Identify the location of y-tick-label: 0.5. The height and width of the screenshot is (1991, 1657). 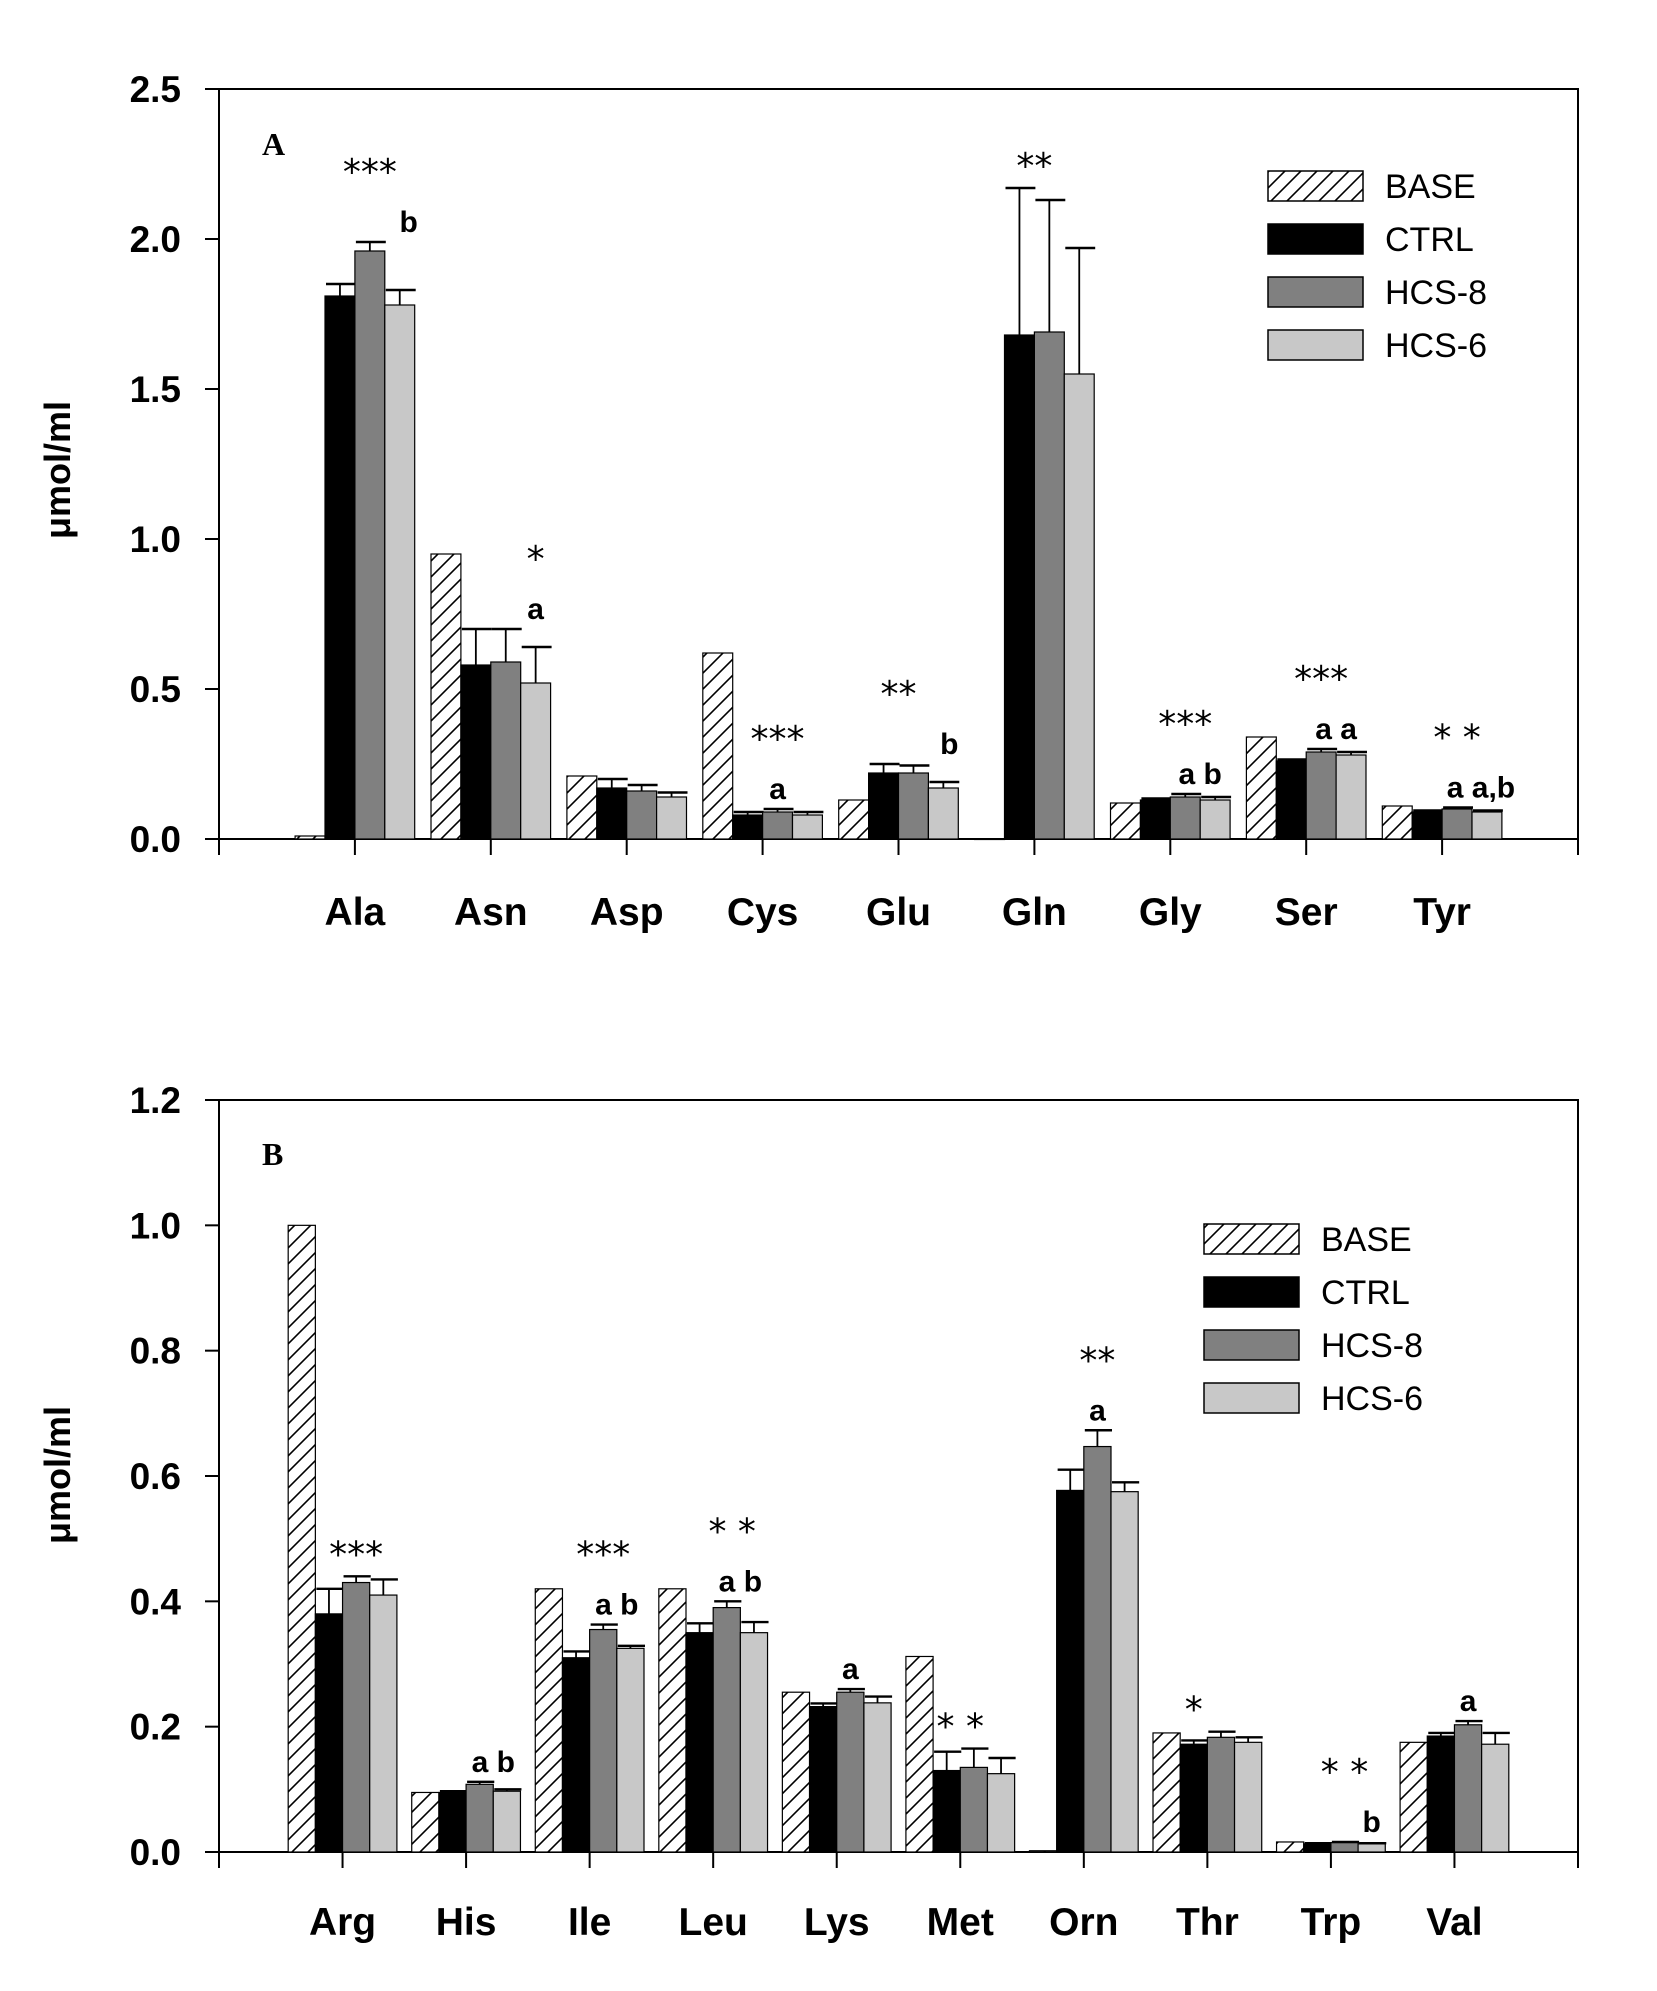
(155, 689).